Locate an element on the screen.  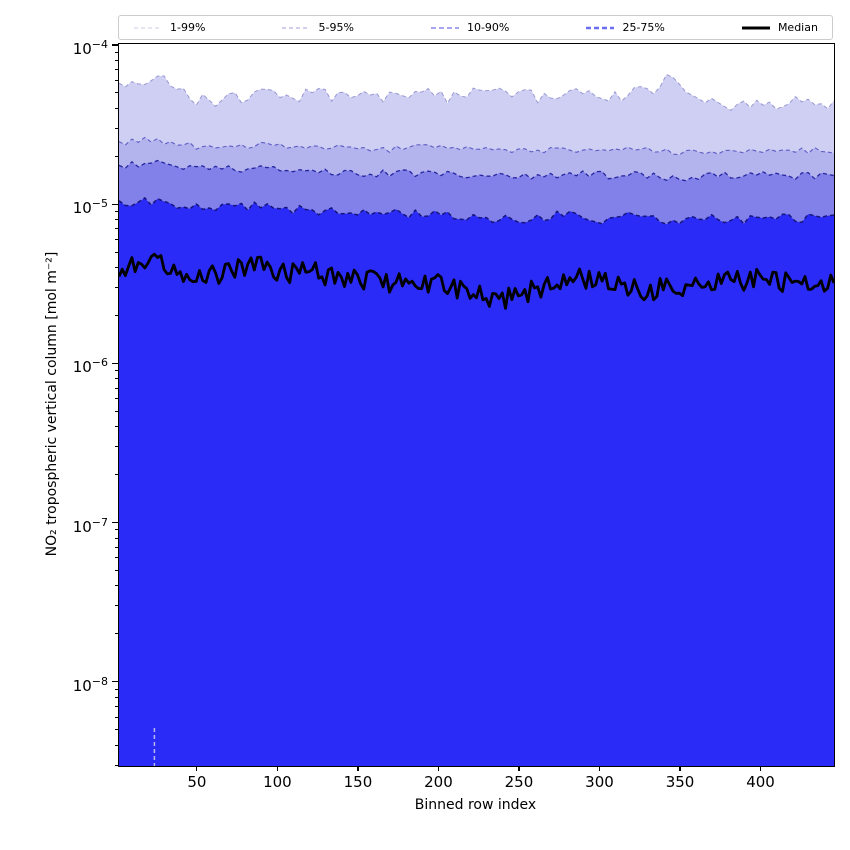
x-tick-label: 50 is located at coordinates (197, 782).